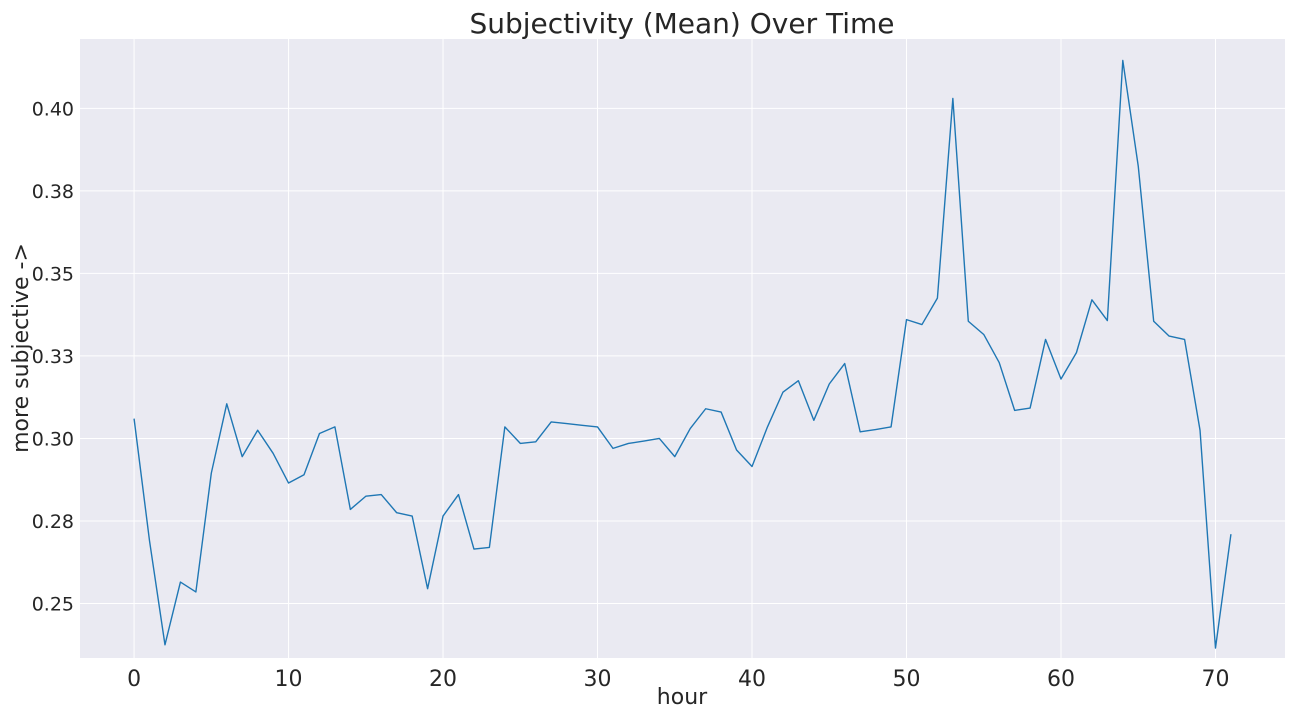 This screenshot has height=720, width=1296. Describe the element at coordinates (681, 23) in the screenshot. I see `chart-title: Subjectivity (Mean) Over Time` at that location.